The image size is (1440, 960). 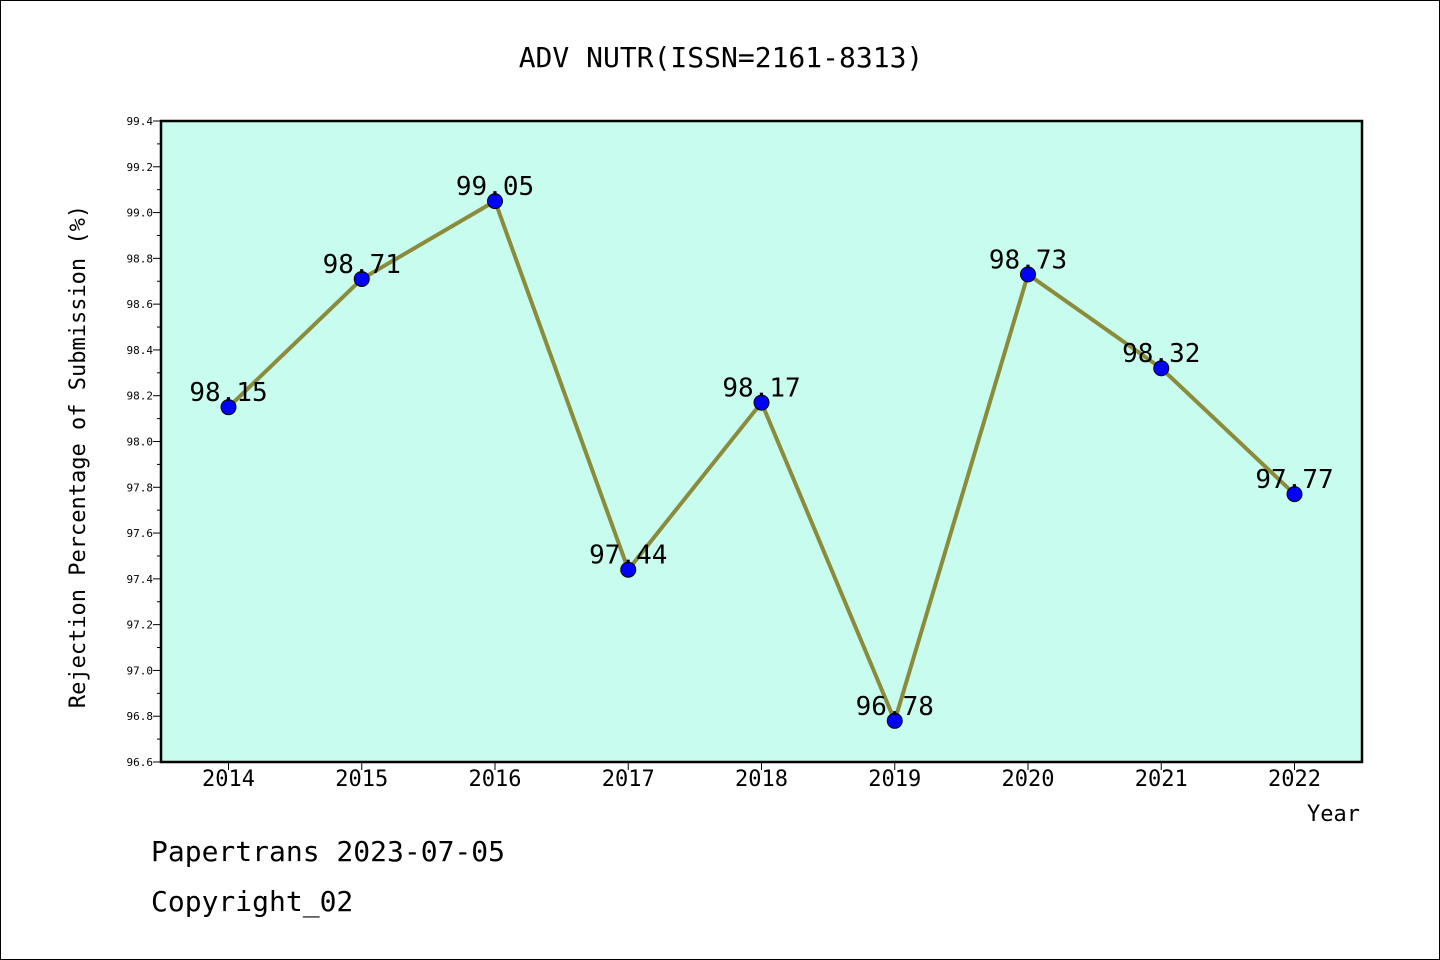 What do you see at coordinates (140, 304) in the screenshot?
I see `y-tick-label: 98.6` at bounding box center [140, 304].